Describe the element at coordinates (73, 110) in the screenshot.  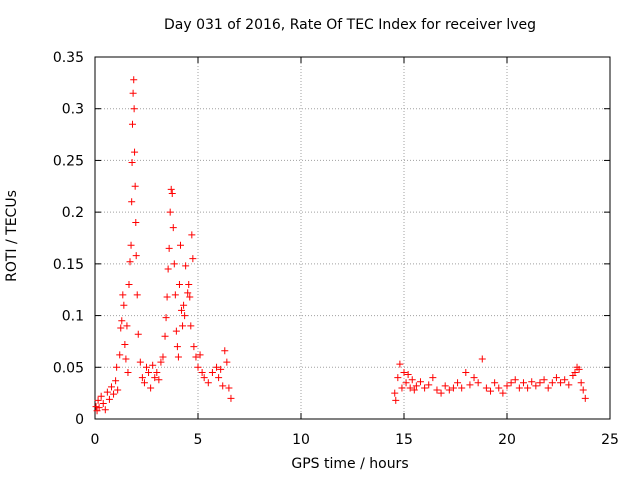
I see `y-tick-label: 0.3` at that location.